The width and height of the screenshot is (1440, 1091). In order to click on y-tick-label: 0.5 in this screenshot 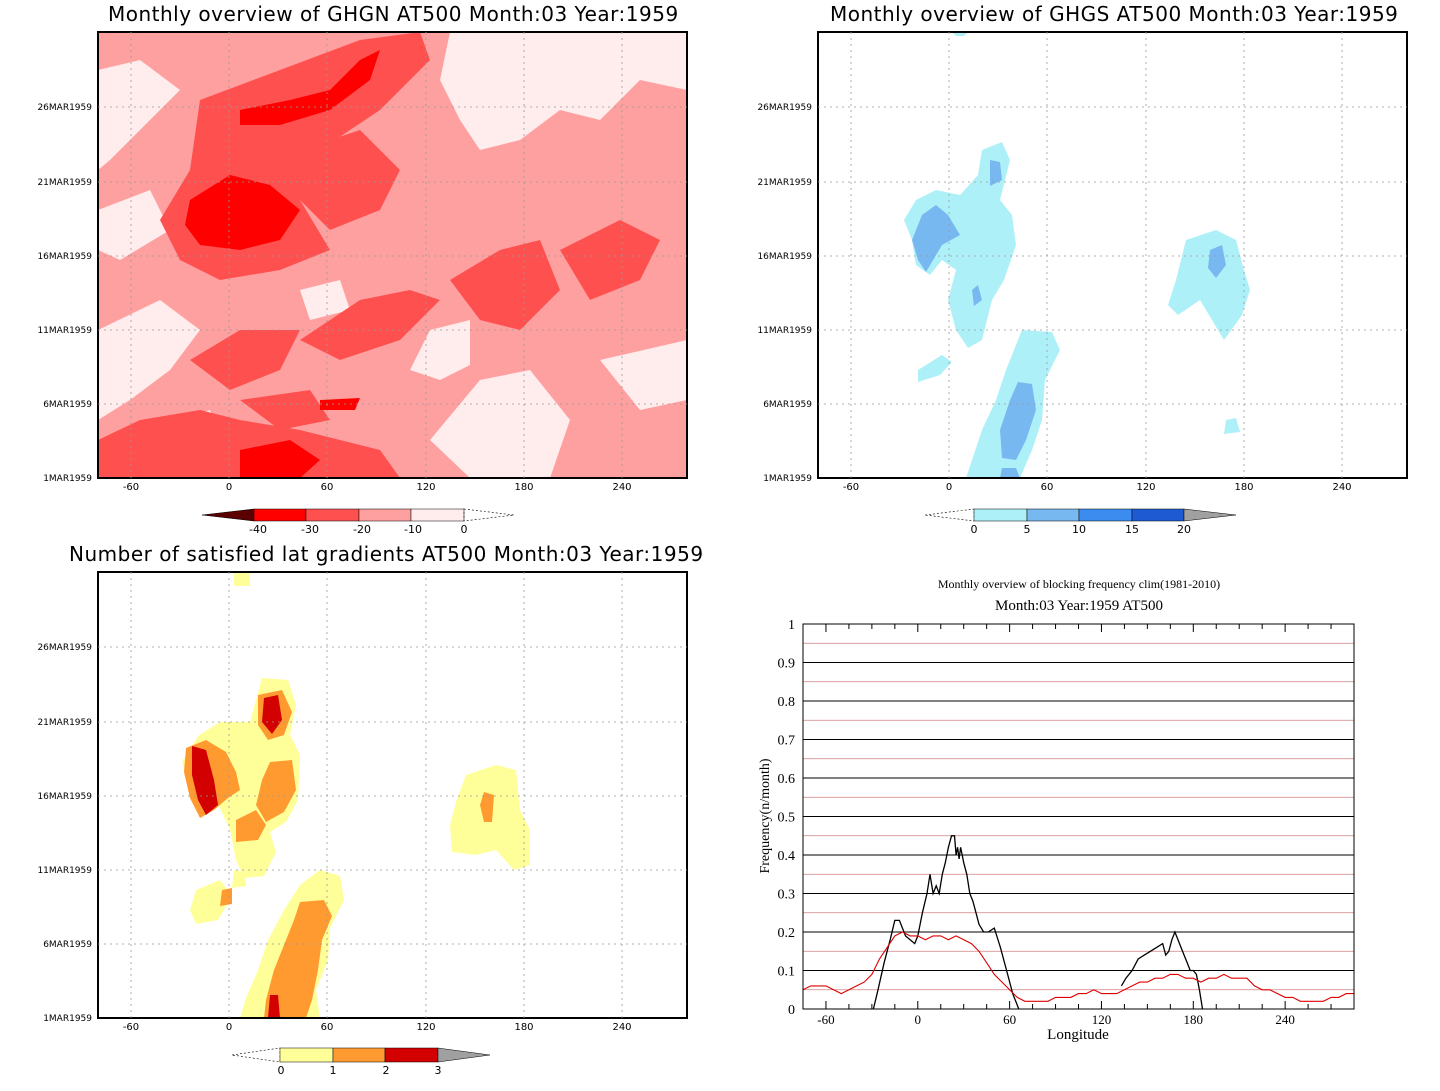, I will do `click(787, 818)`.